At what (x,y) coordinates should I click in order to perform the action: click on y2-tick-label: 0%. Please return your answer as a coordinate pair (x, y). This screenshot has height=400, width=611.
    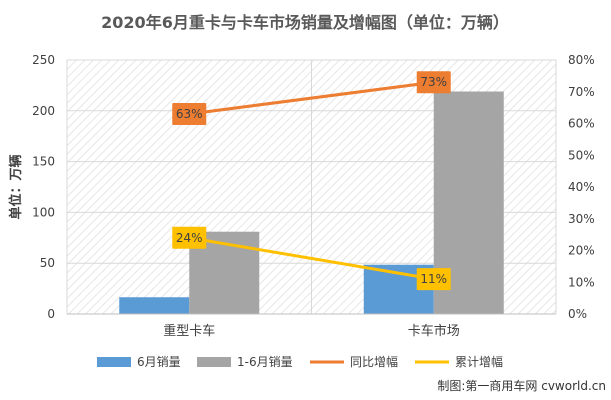
    Looking at the image, I should click on (577, 314).